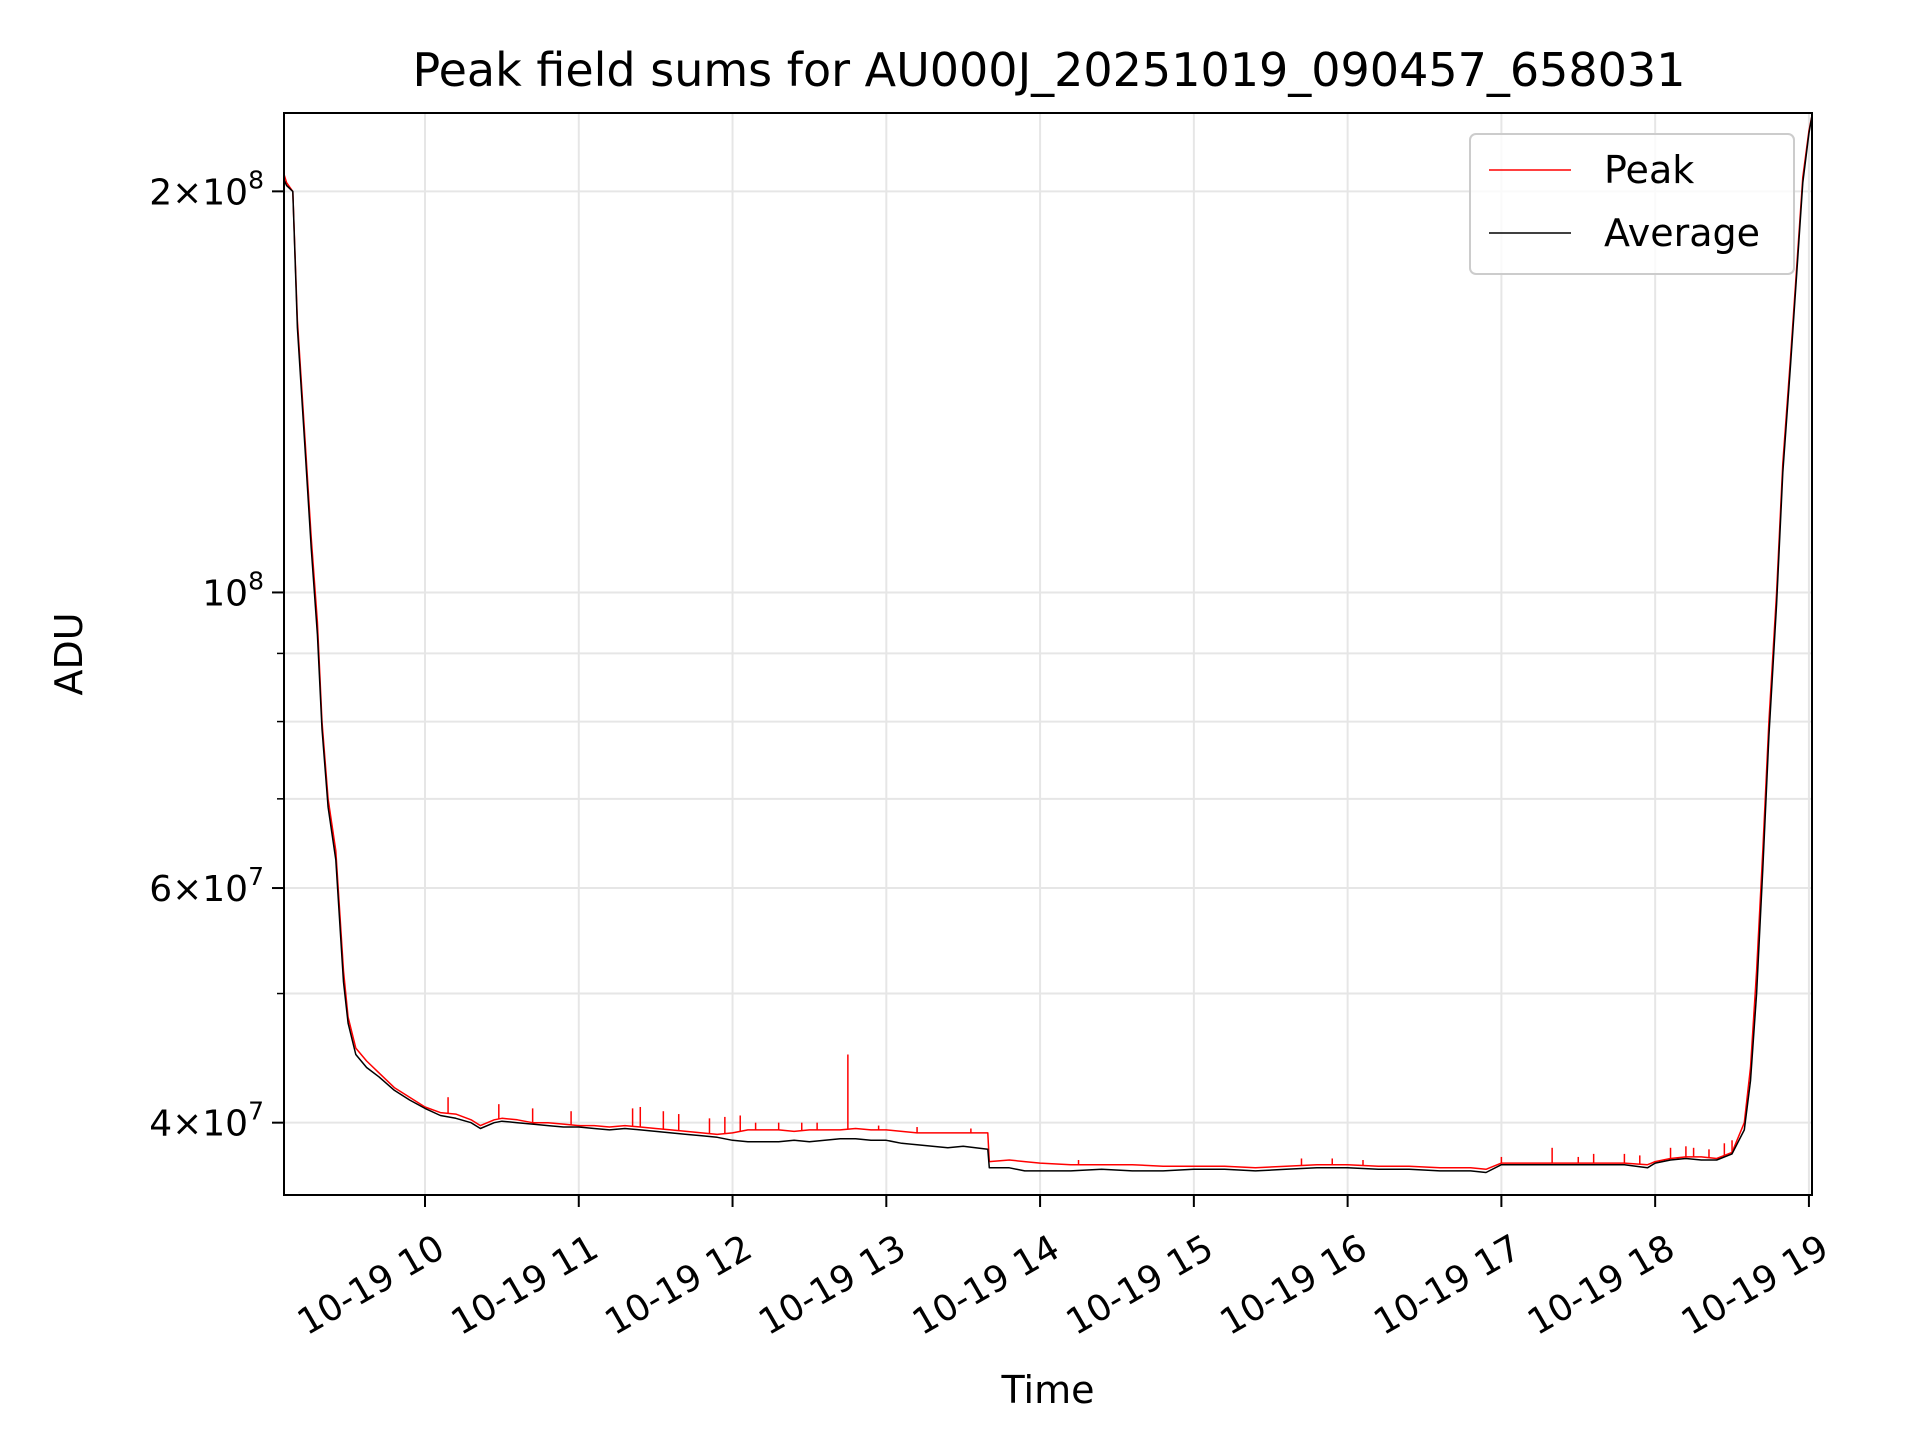 Image resolution: width=1920 pixels, height=1440 pixels. What do you see at coordinates (233, 590) in the screenshot?
I see `y-tick-label: 108` at bounding box center [233, 590].